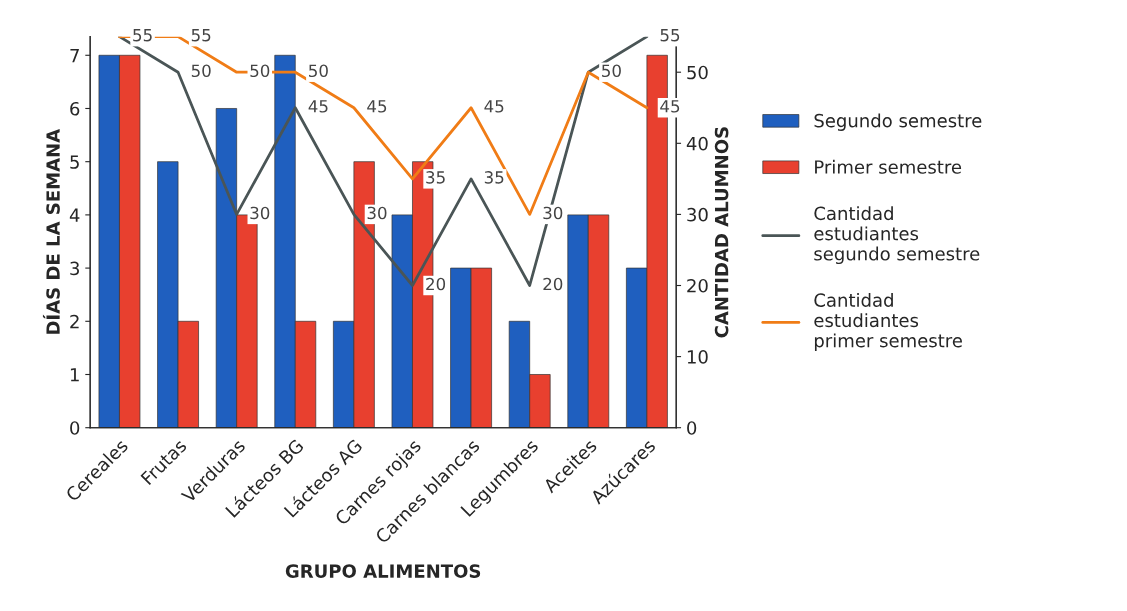 The height and width of the screenshot is (611, 1127). Describe the element at coordinates (74, 215) in the screenshot. I see `y-tick-label: 4` at that location.